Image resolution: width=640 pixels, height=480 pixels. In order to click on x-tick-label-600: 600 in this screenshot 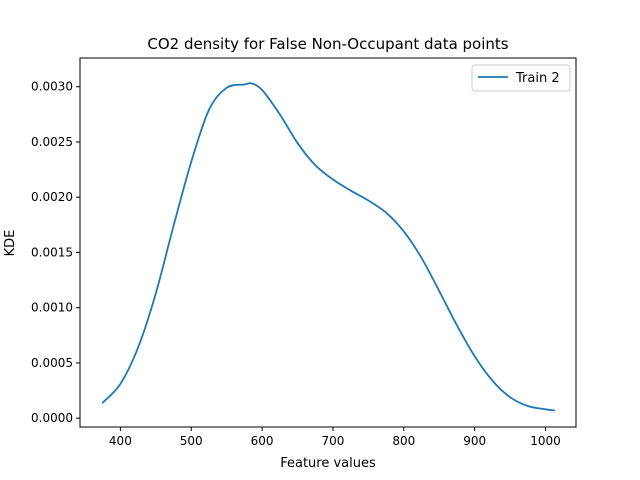, I will do `click(262, 441)`.